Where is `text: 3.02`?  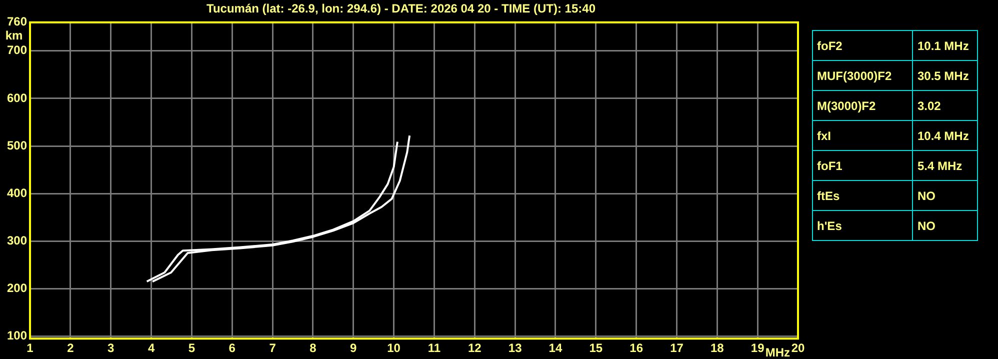
text: 3.02 is located at coordinates (945, 105).